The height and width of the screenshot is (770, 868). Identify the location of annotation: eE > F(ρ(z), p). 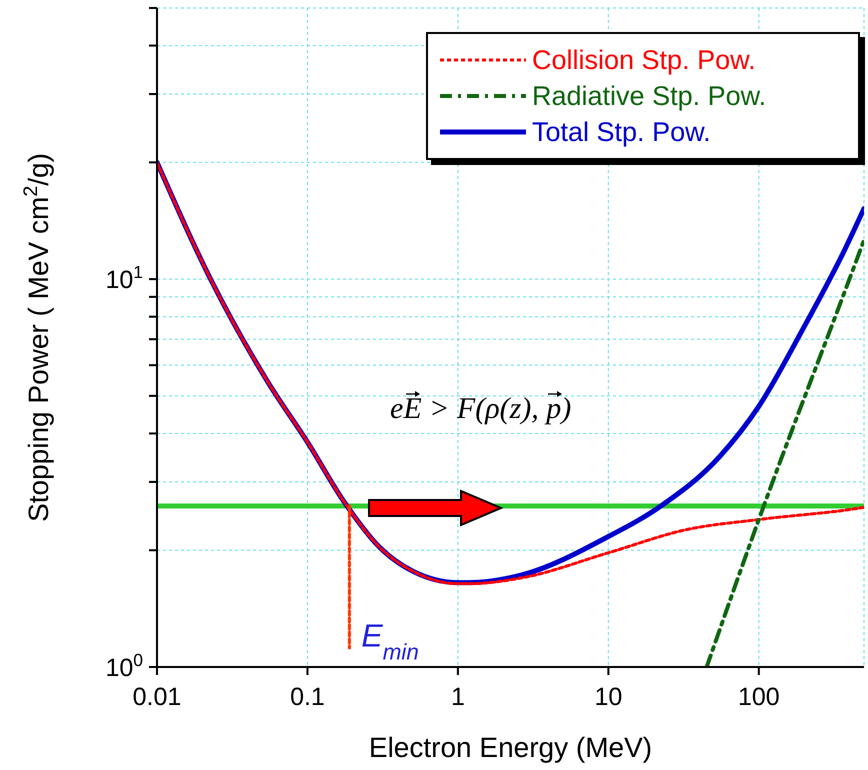
(481, 408).